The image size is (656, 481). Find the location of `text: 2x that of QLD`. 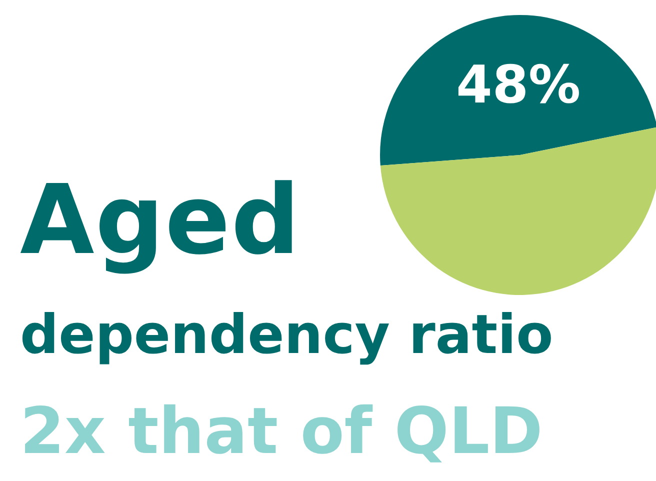

text: 2x that of QLD is located at coordinates (281, 432).